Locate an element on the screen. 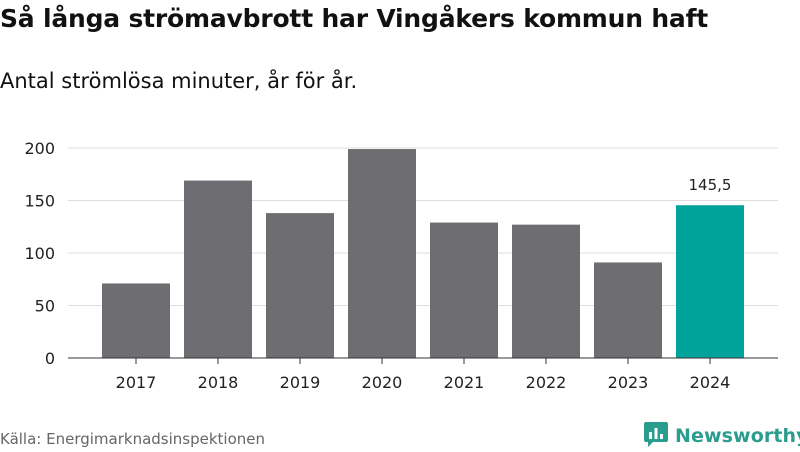 The width and height of the screenshot is (800, 452). x-tick-label: 2017 is located at coordinates (136, 382).